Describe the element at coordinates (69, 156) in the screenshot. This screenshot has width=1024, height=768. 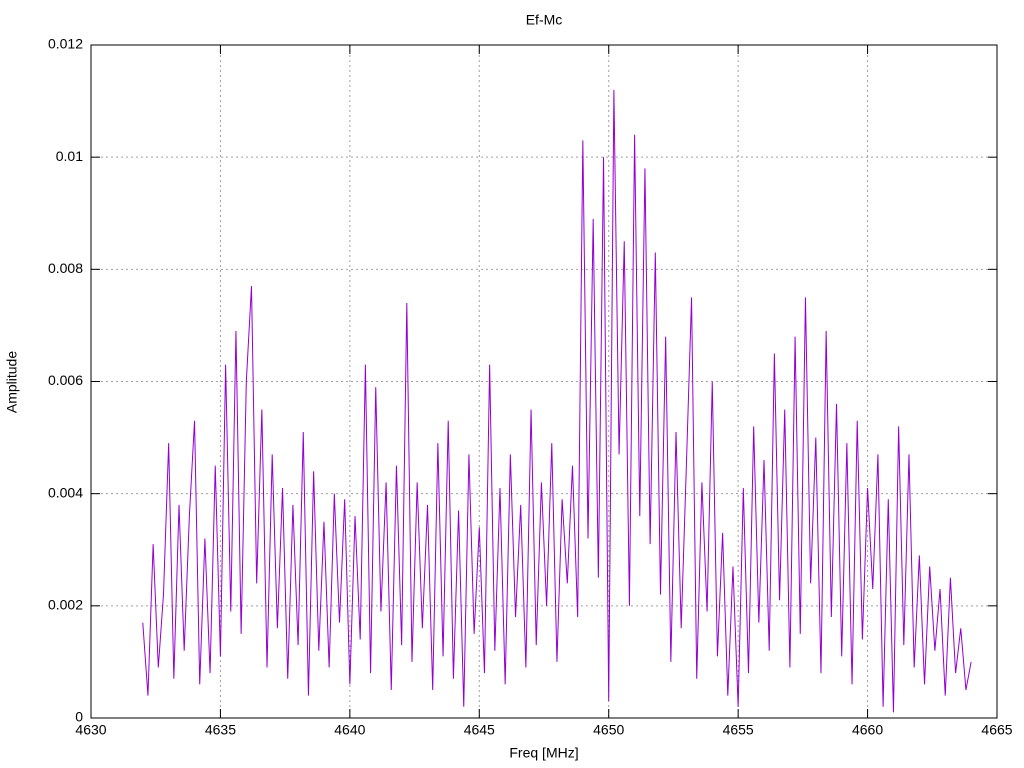
I see `y-tick-label: 0.01` at that location.